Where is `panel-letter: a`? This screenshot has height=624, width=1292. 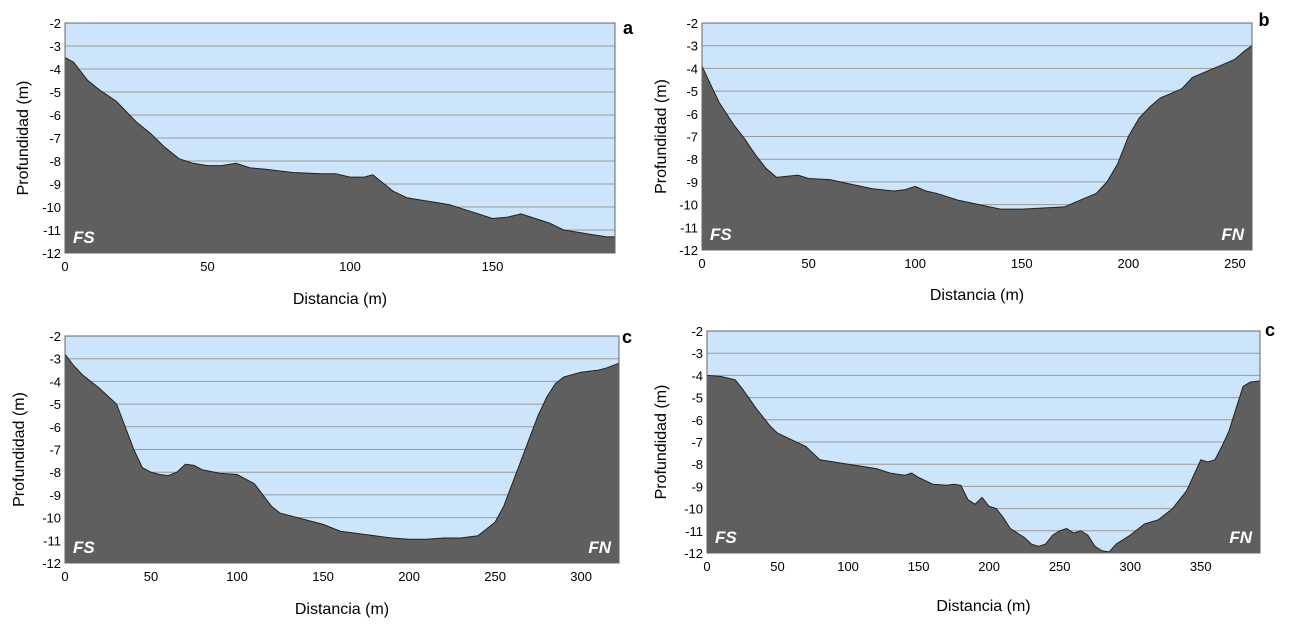 panel-letter: a is located at coordinates (628, 28).